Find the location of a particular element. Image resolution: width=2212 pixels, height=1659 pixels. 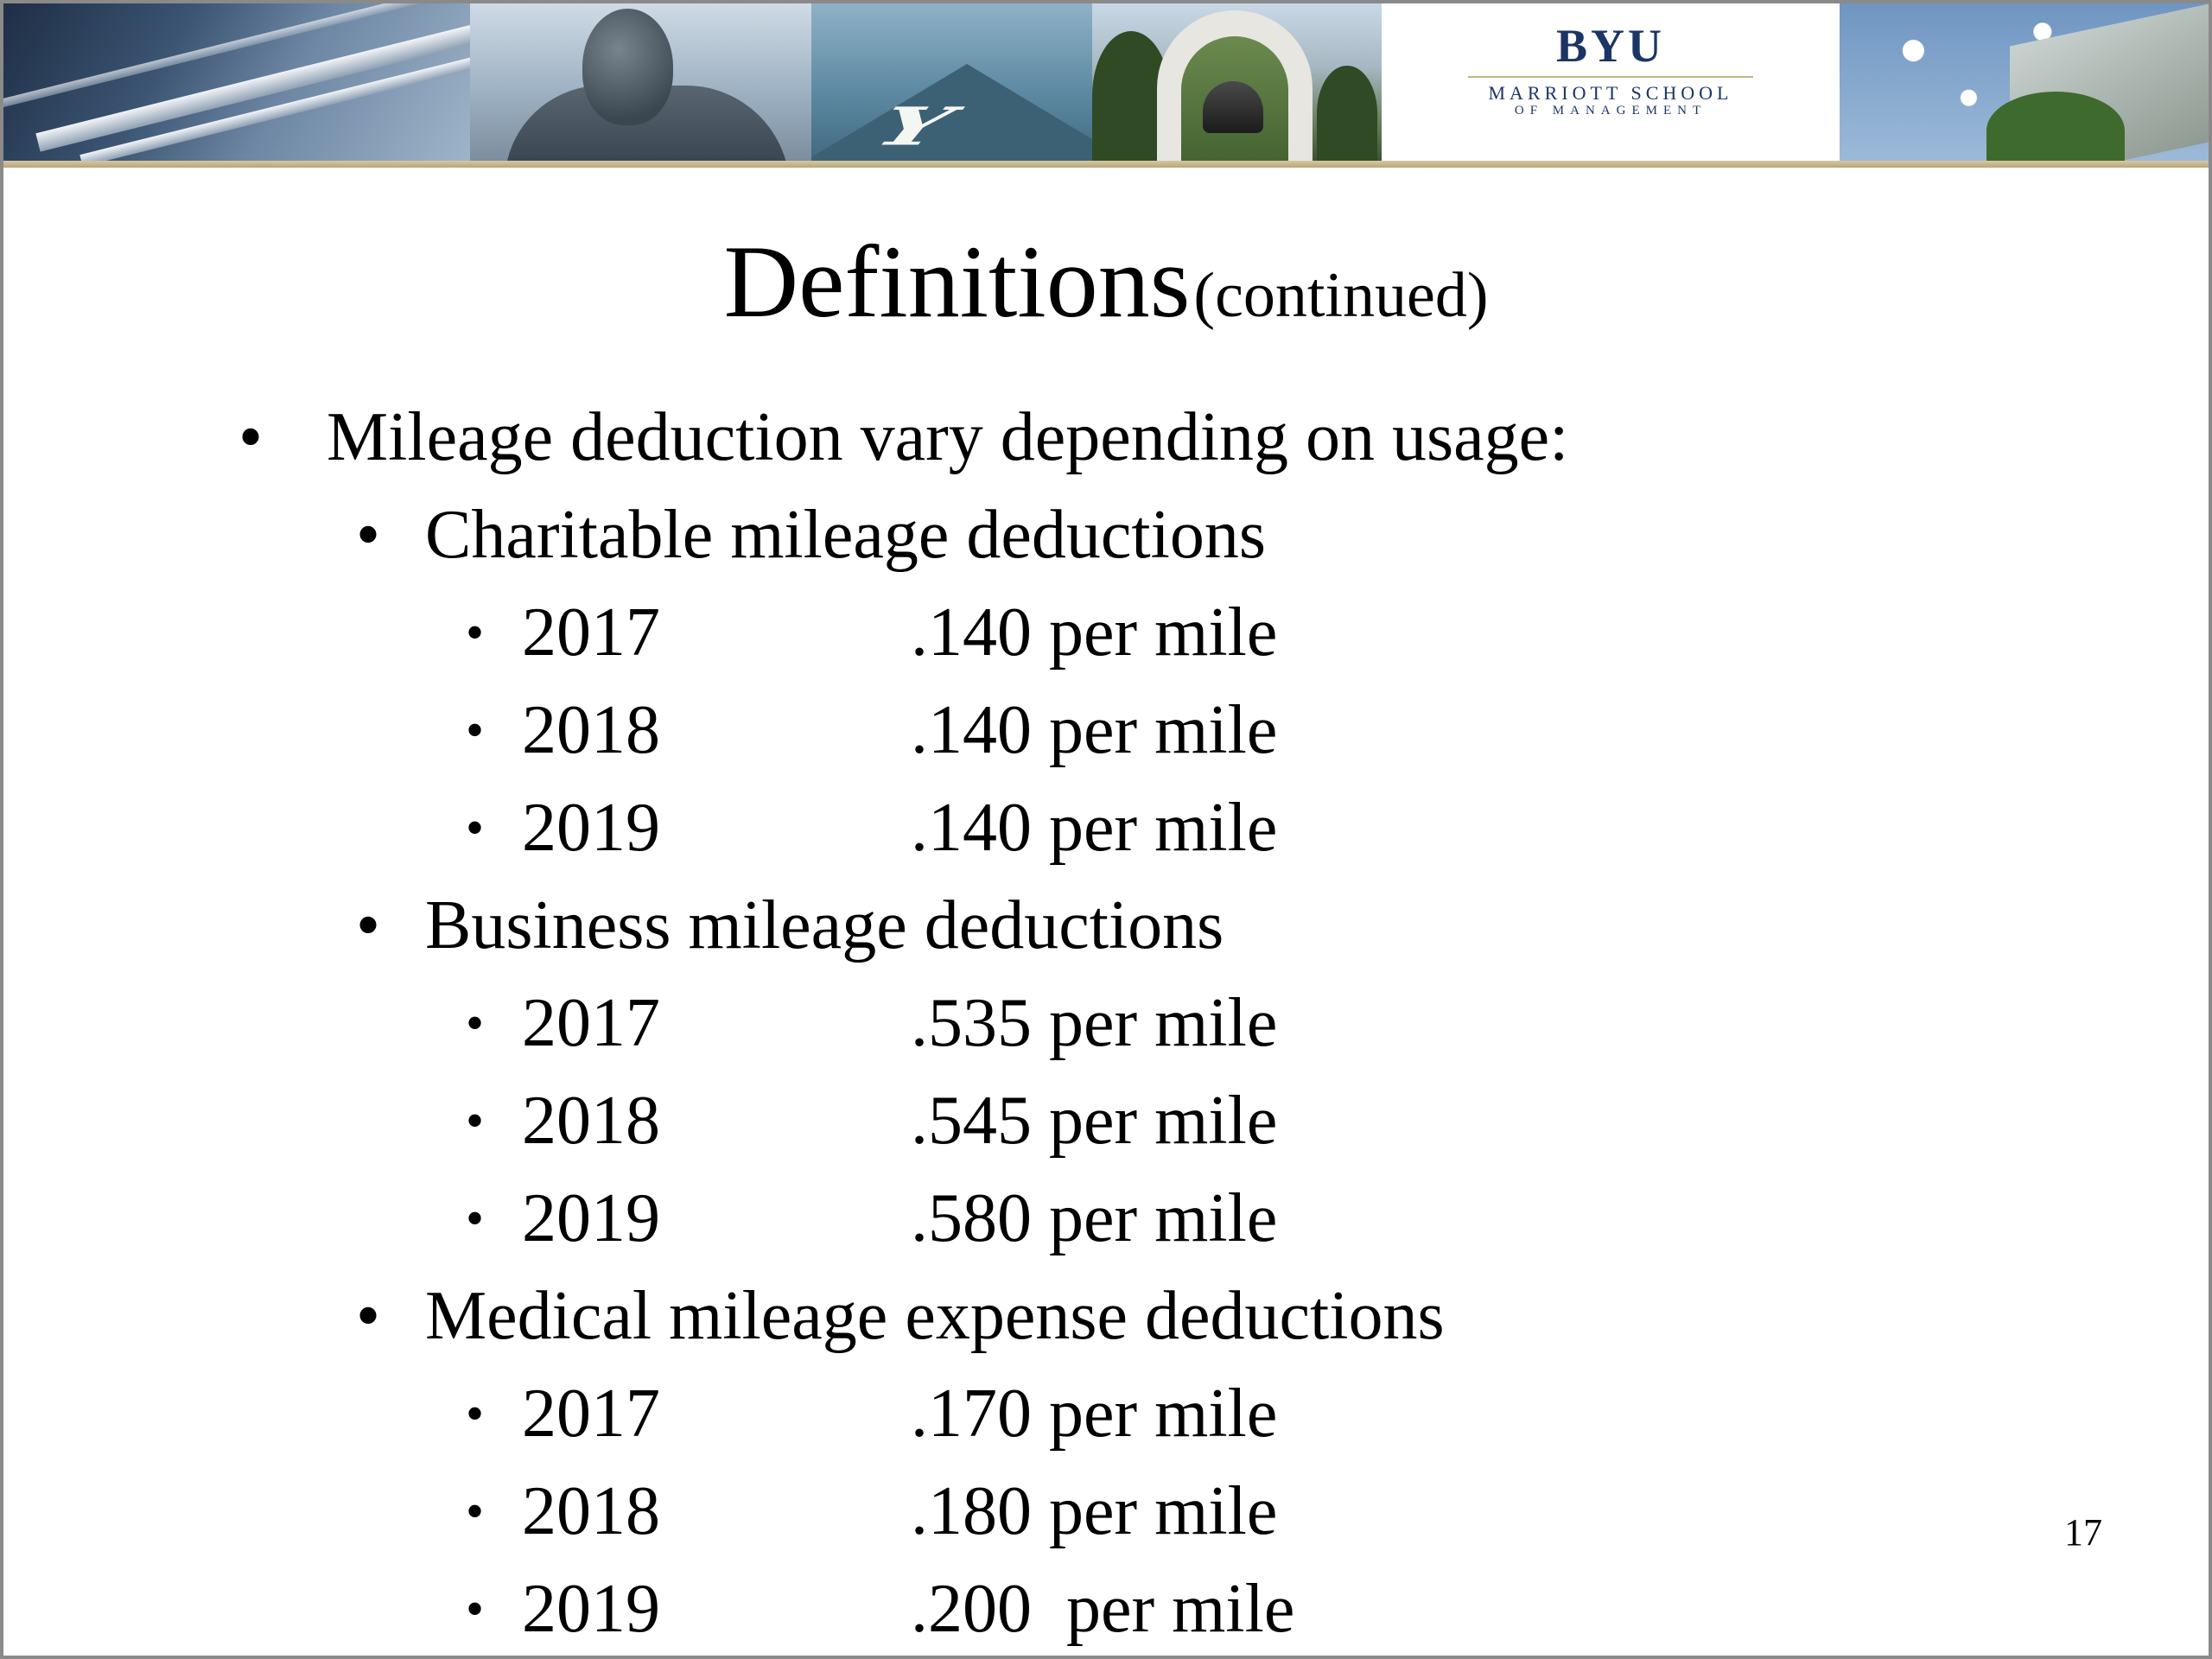

banner-mountain-photo: Y is located at coordinates (951, 82).